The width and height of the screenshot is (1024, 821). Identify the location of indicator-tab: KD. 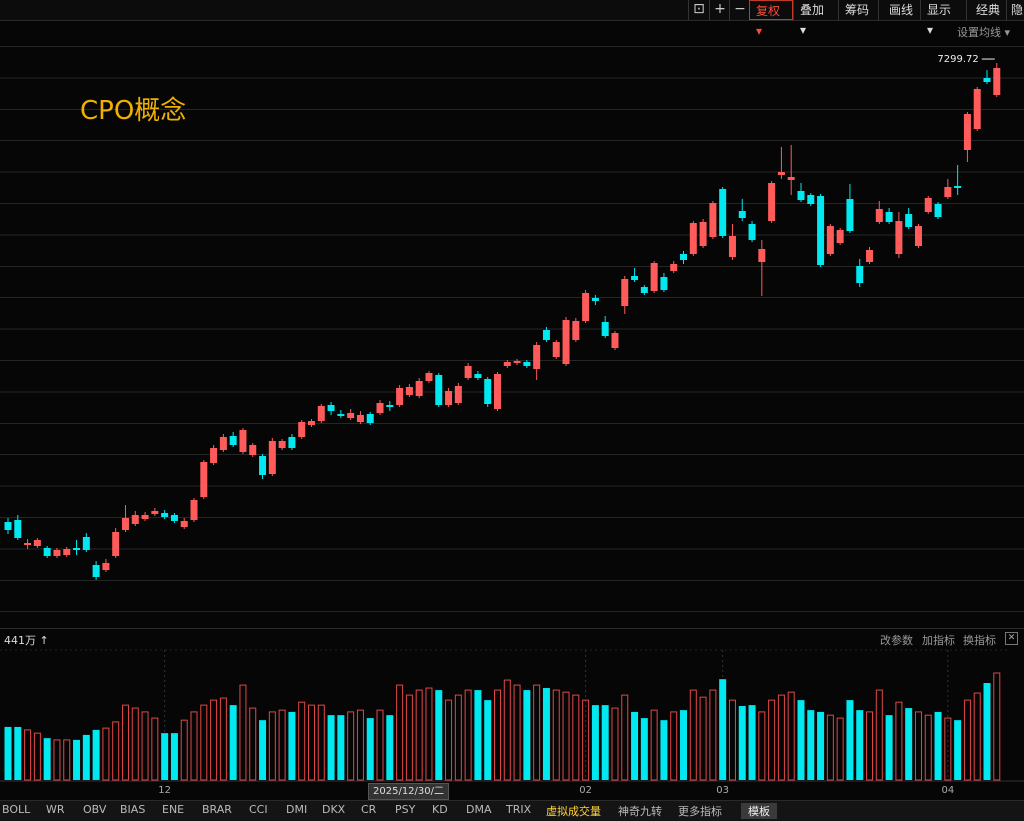
(440, 809).